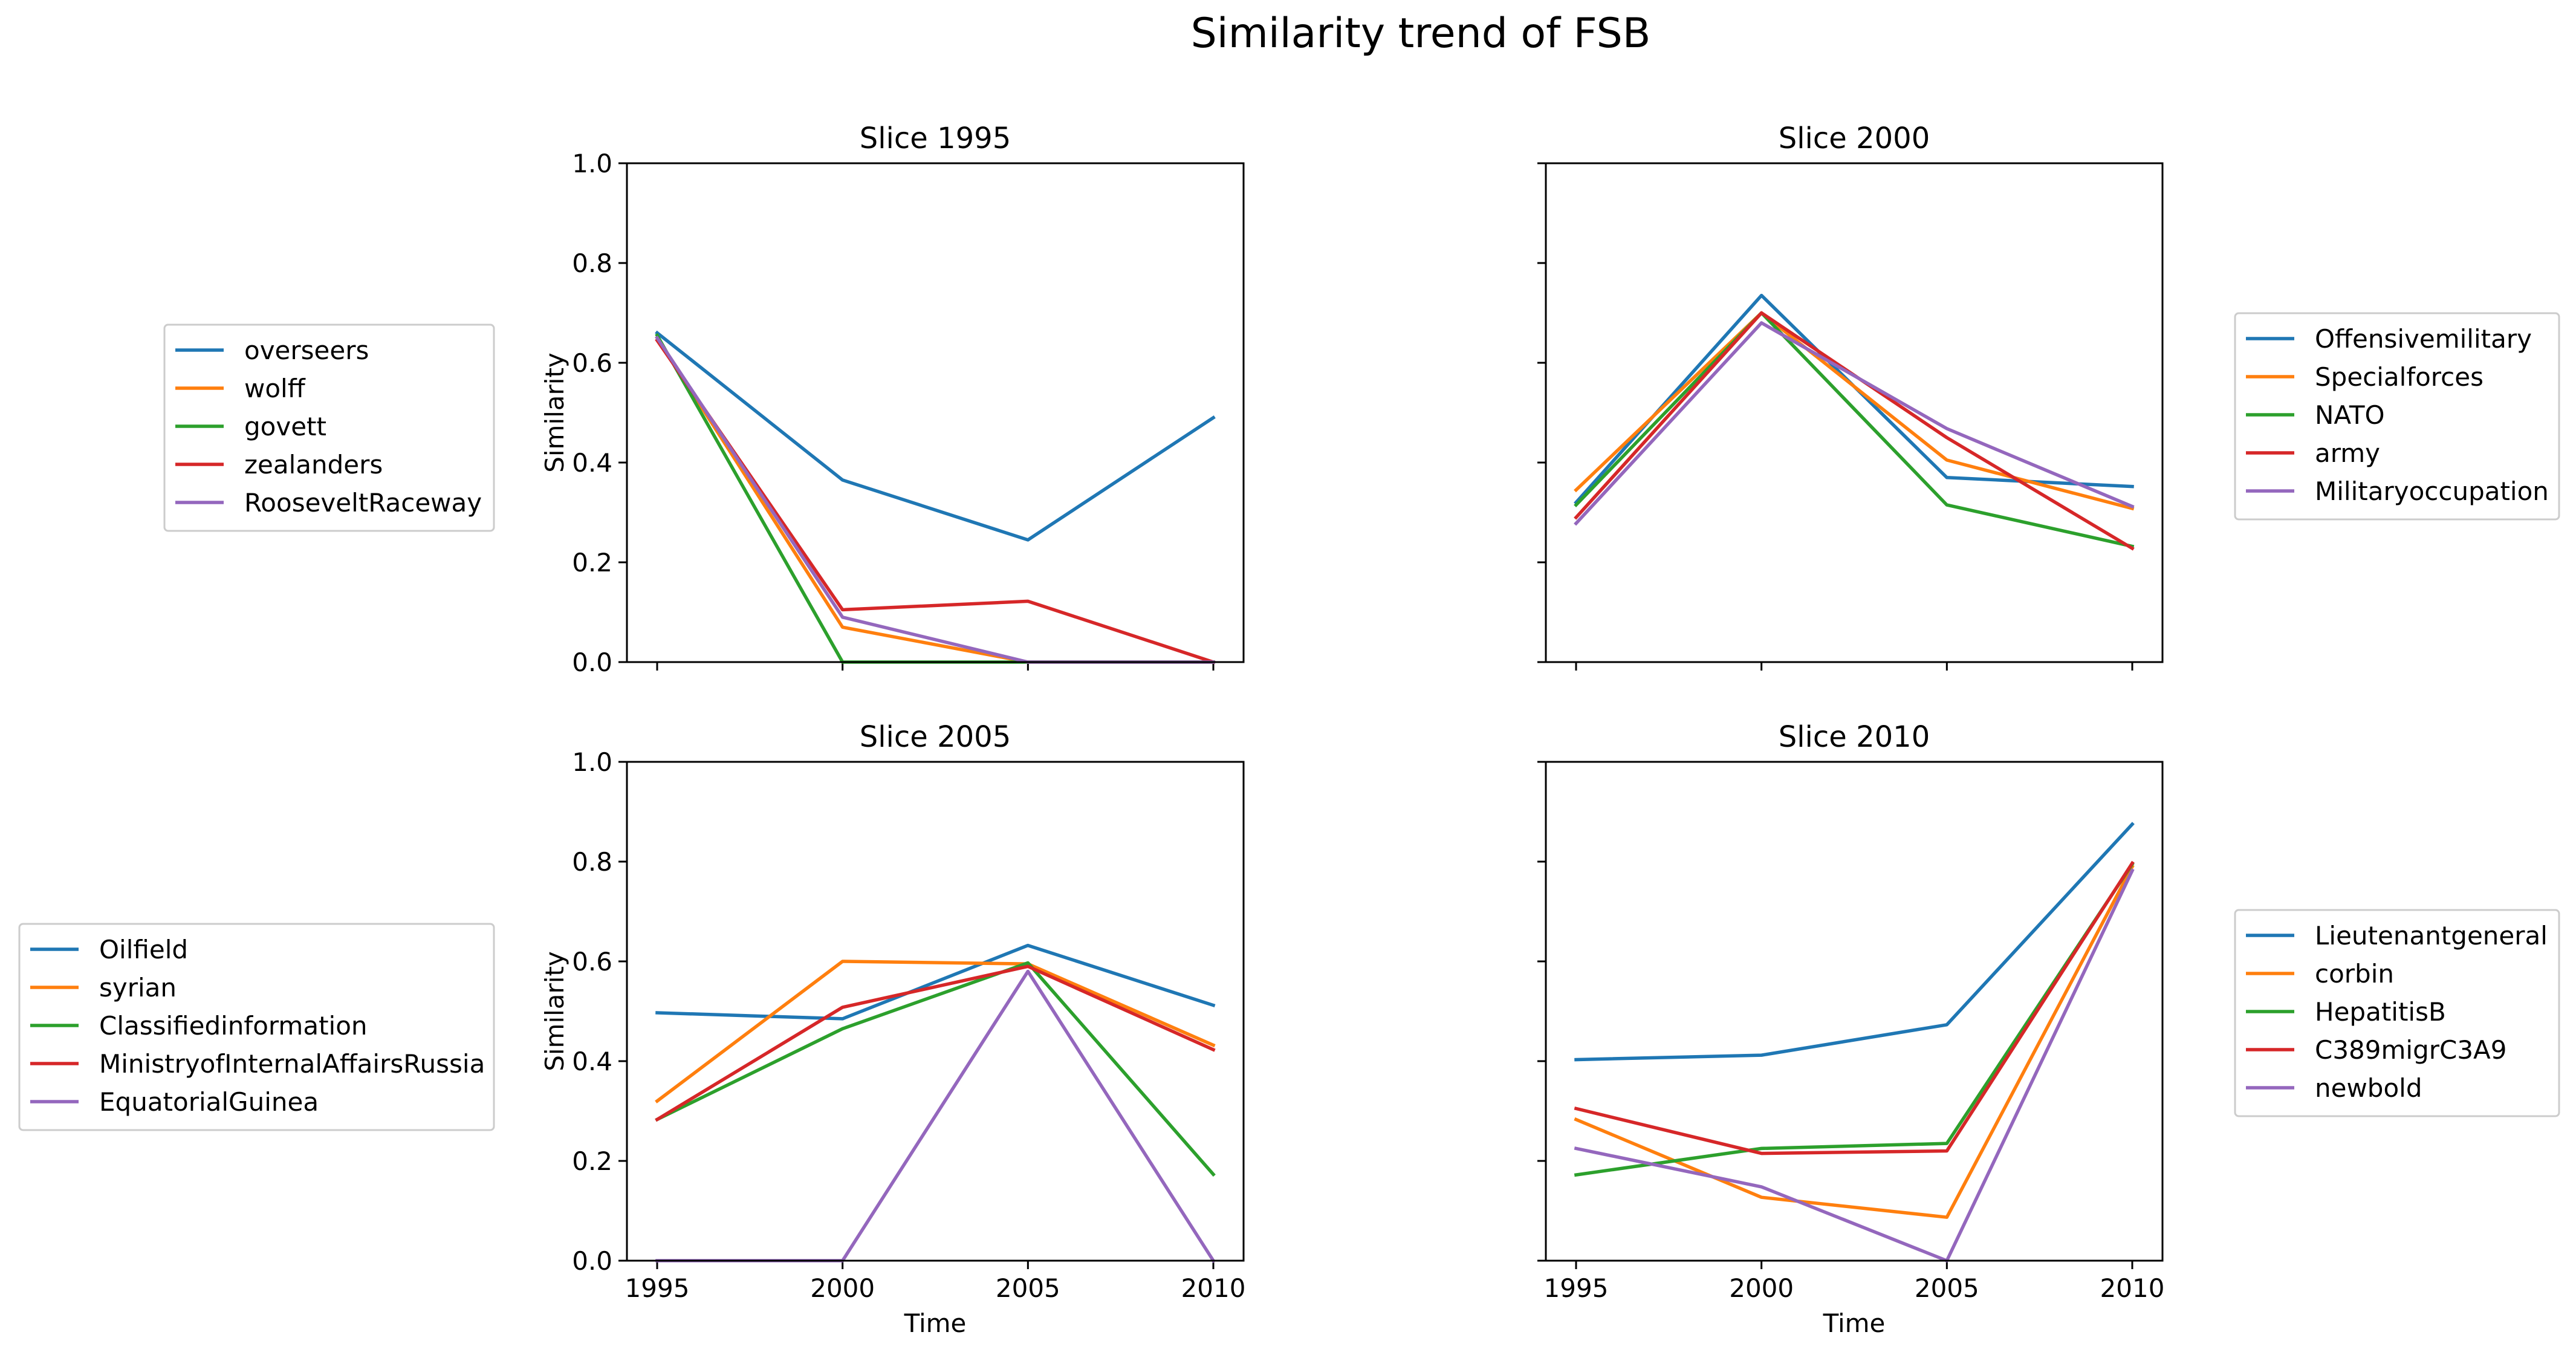  I want to click on series-line-NATO, so click(1855, 429).